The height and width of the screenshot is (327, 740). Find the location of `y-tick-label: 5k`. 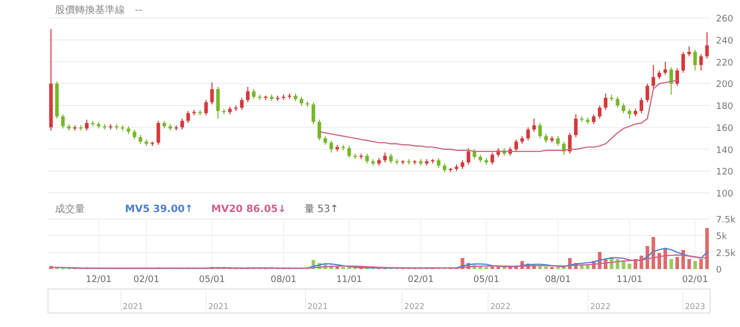

y-tick-label: 5k is located at coordinates (722, 237).